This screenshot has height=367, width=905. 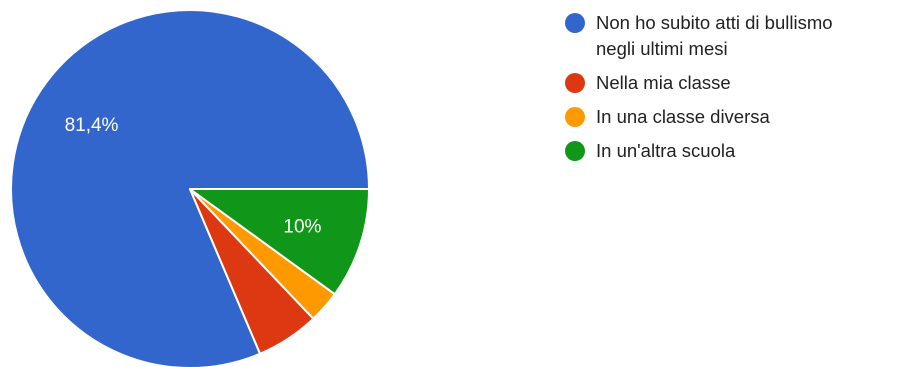 What do you see at coordinates (683, 116) in the screenshot?
I see `legend-label: In una classe diversa` at bounding box center [683, 116].